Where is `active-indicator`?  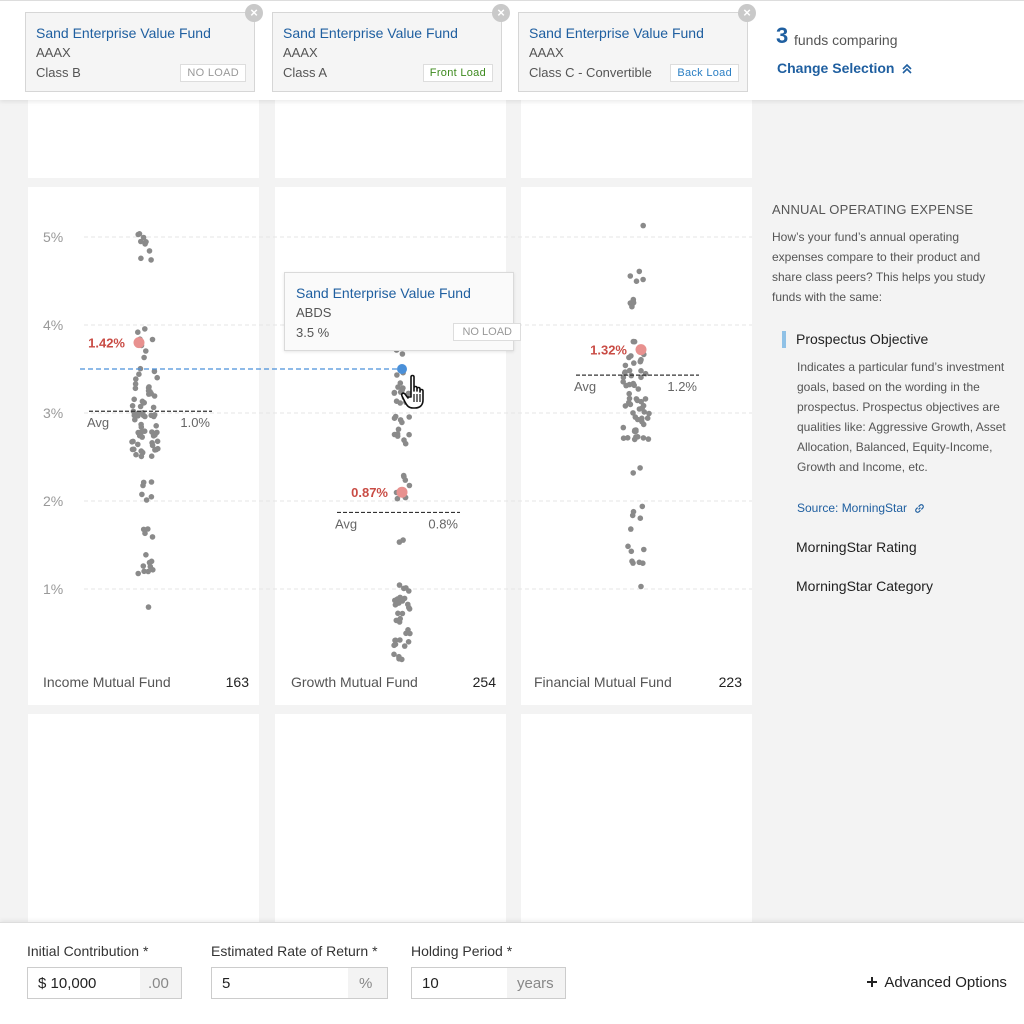
active-indicator is located at coordinates (784, 339).